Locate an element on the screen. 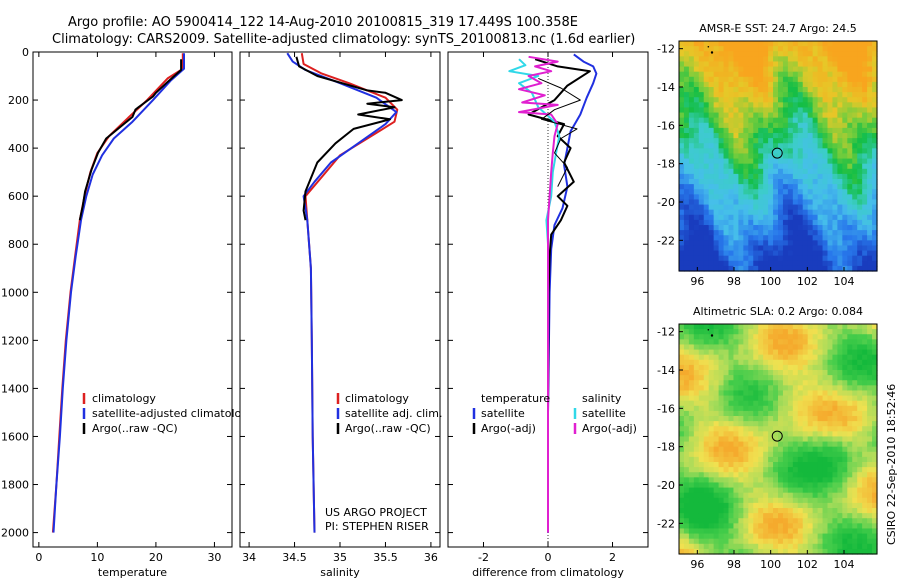 The height and width of the screenshot is (580, 900). sst_map-ytick-label: -20 is located at coordinates (666, 202).